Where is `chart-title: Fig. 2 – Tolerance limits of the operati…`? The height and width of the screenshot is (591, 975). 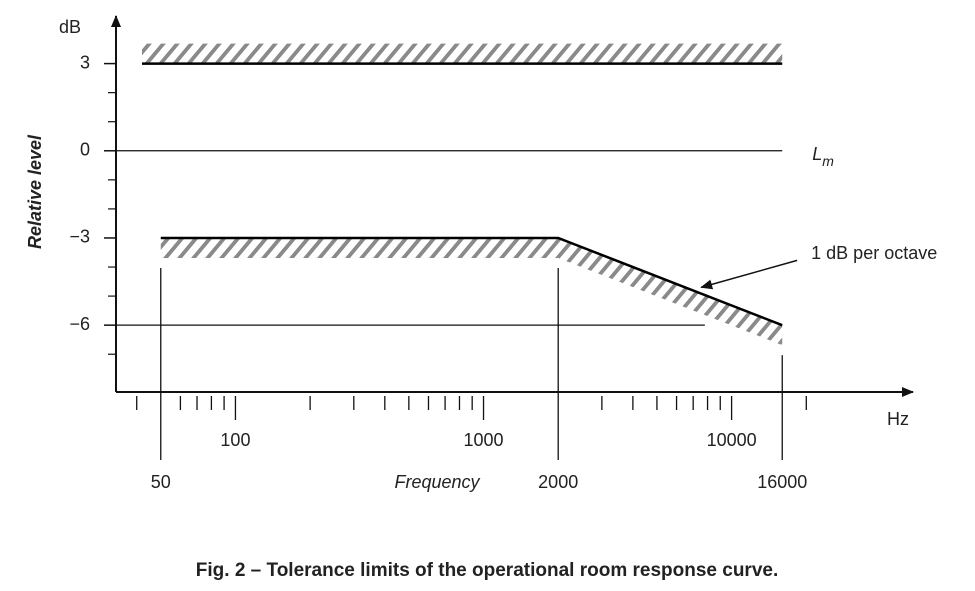
chart-title: Fig. 2 – Tolerance limits of the operati… is located at coordinates (487, 570).